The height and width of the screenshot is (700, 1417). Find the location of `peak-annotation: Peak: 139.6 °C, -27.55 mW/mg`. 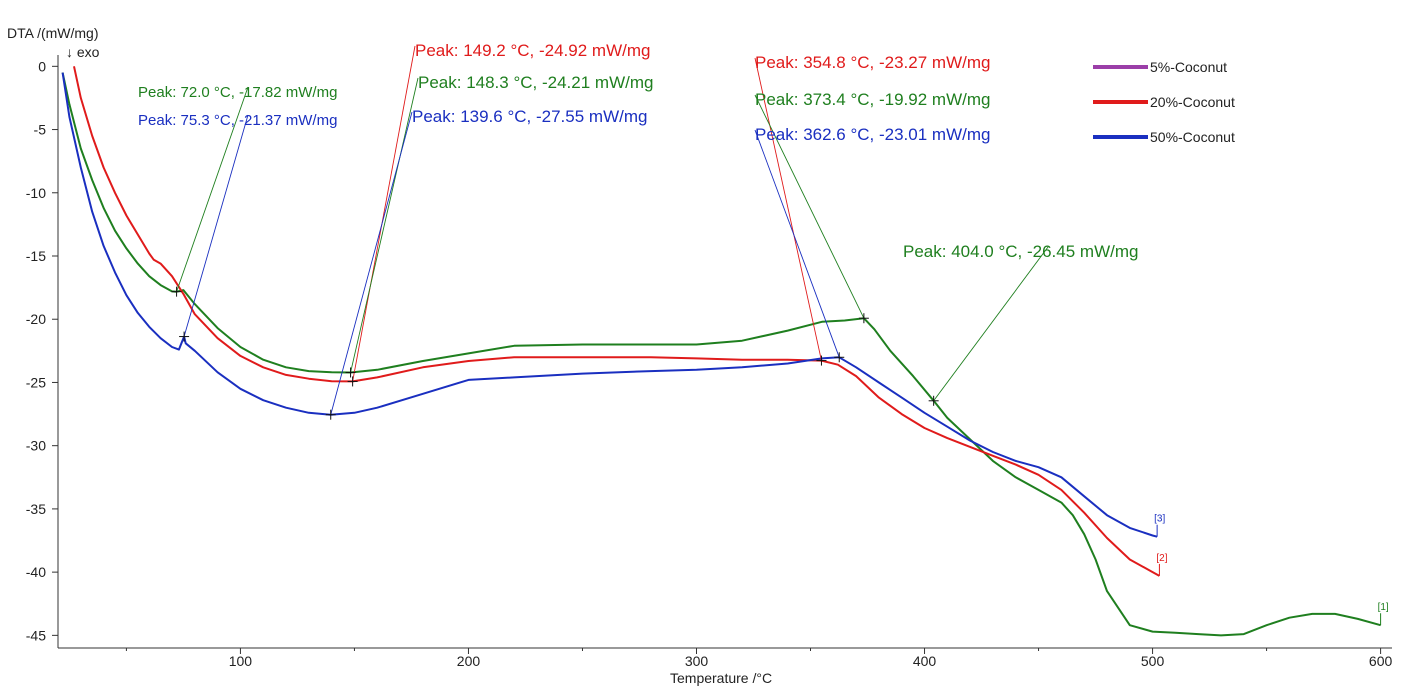

peak-annotation: Peak: 139.6 °C, -27.55 mW/mg is located at coordinates (529, 116).